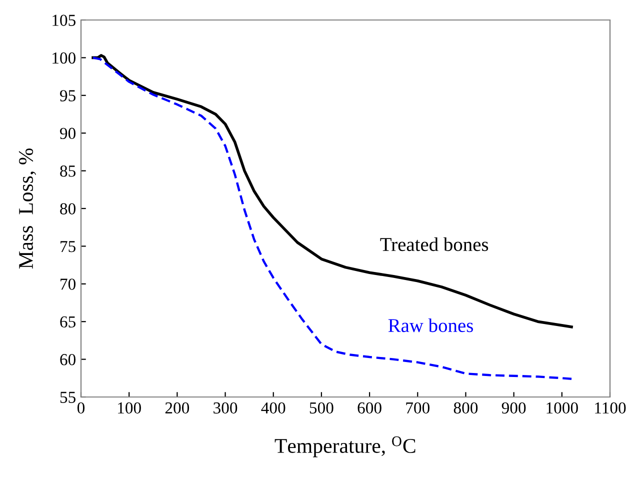 The height and width of the screenshot is (477, 640). What do you see at coordinates (226, 408) in the screenshot?
I see `x-tick-label: 300` at bounding box center [226, 408].